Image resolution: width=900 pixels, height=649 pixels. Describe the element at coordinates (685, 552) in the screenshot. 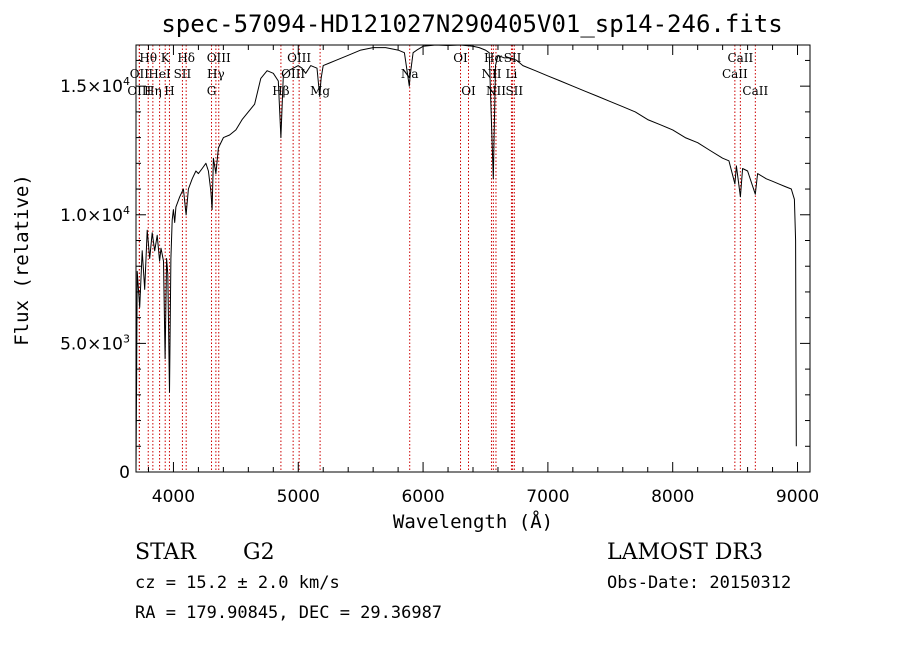

I see `survey-name: LAMOST DR3` at that location.